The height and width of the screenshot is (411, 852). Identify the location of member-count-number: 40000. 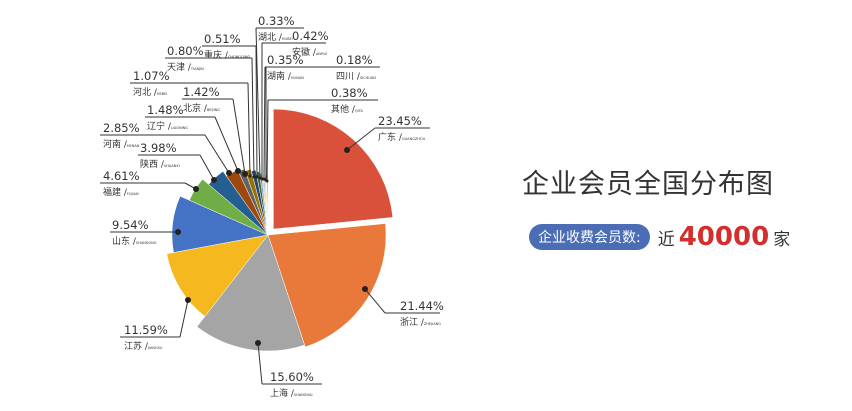
(724, 237).